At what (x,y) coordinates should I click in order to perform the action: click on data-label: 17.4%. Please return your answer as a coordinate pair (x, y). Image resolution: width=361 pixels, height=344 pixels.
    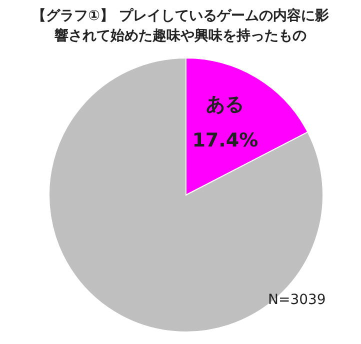
    Looking at the image, I should click on (225, 141).